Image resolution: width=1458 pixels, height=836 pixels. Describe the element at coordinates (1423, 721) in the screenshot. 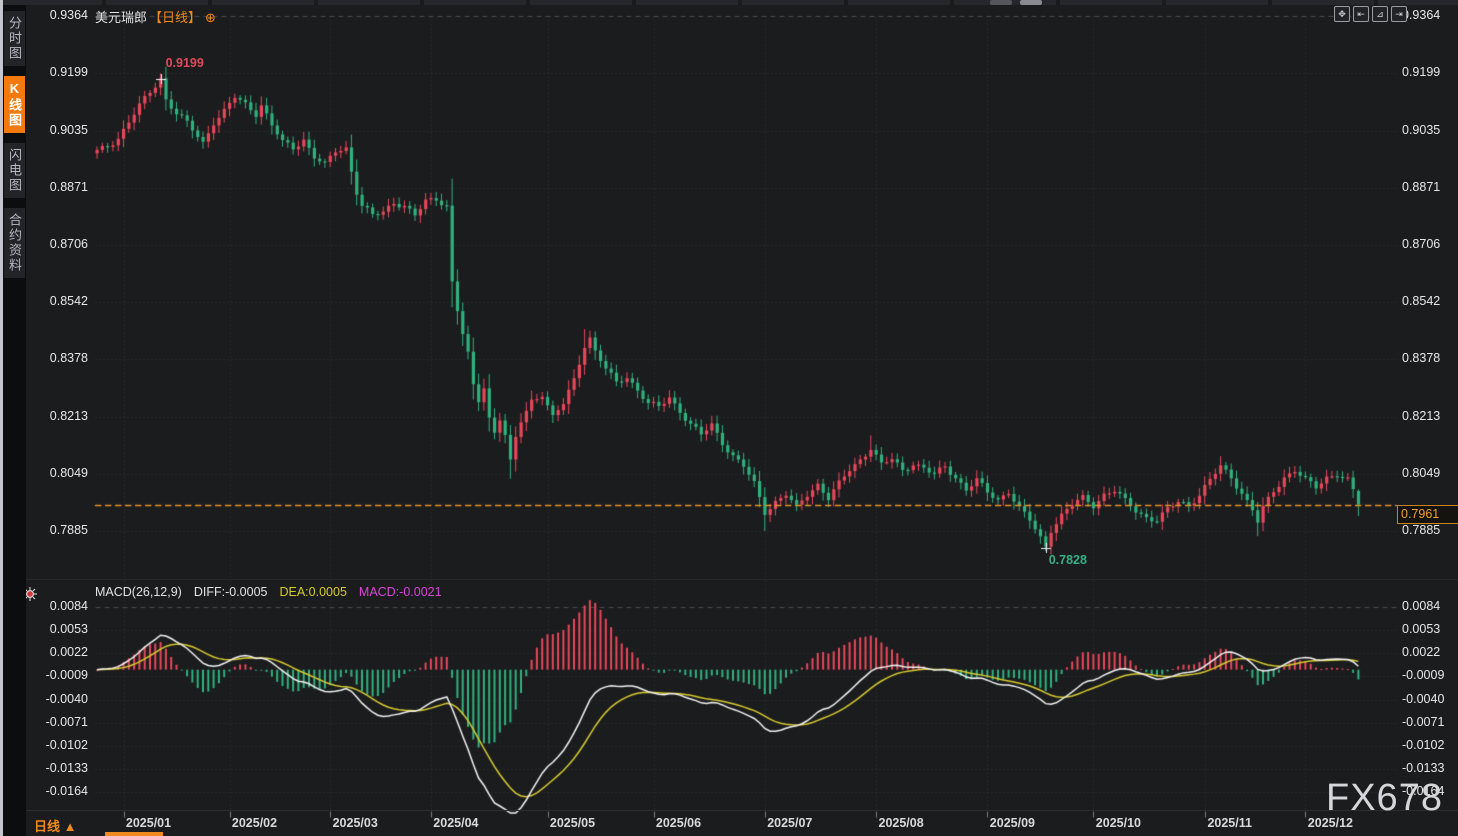

I see `macd-tick-right: -0.0071` at that location.